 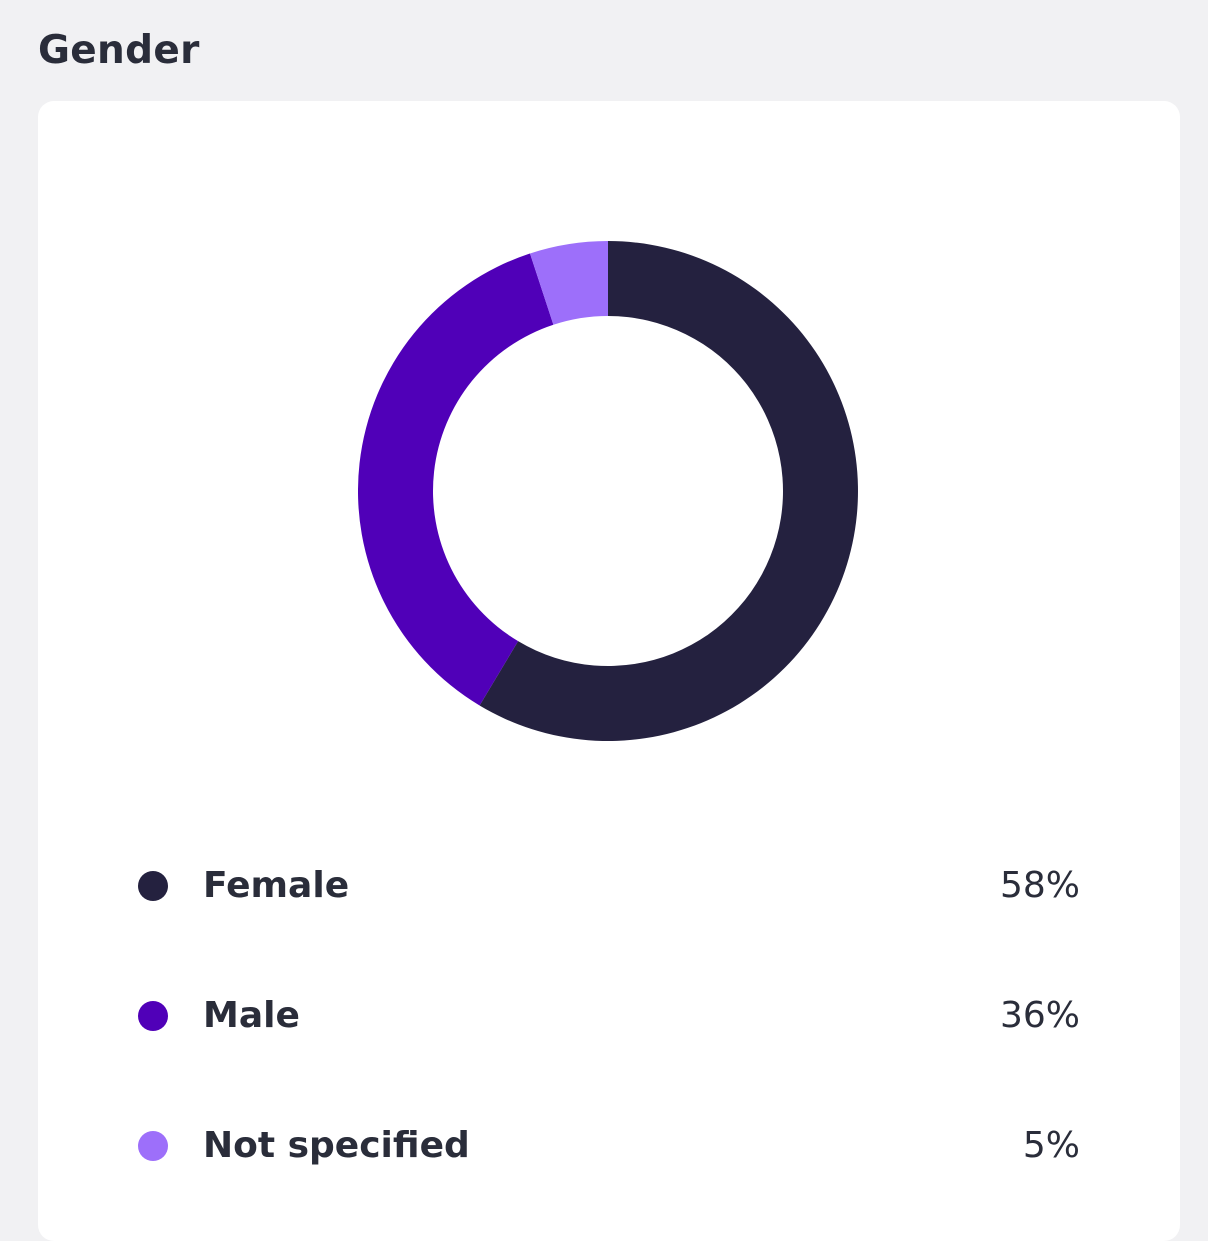 I want to click on slice-male, so click(x=456, y=479).